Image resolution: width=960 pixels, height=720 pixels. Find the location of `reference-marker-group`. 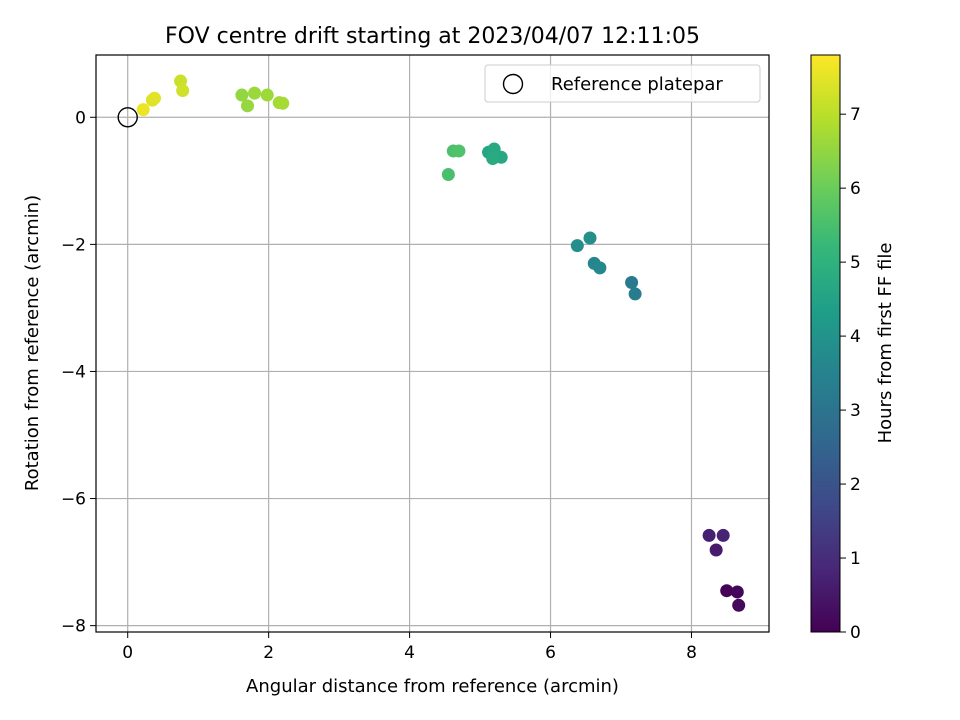

reference-marker-group is located at coordinates (127, 117).